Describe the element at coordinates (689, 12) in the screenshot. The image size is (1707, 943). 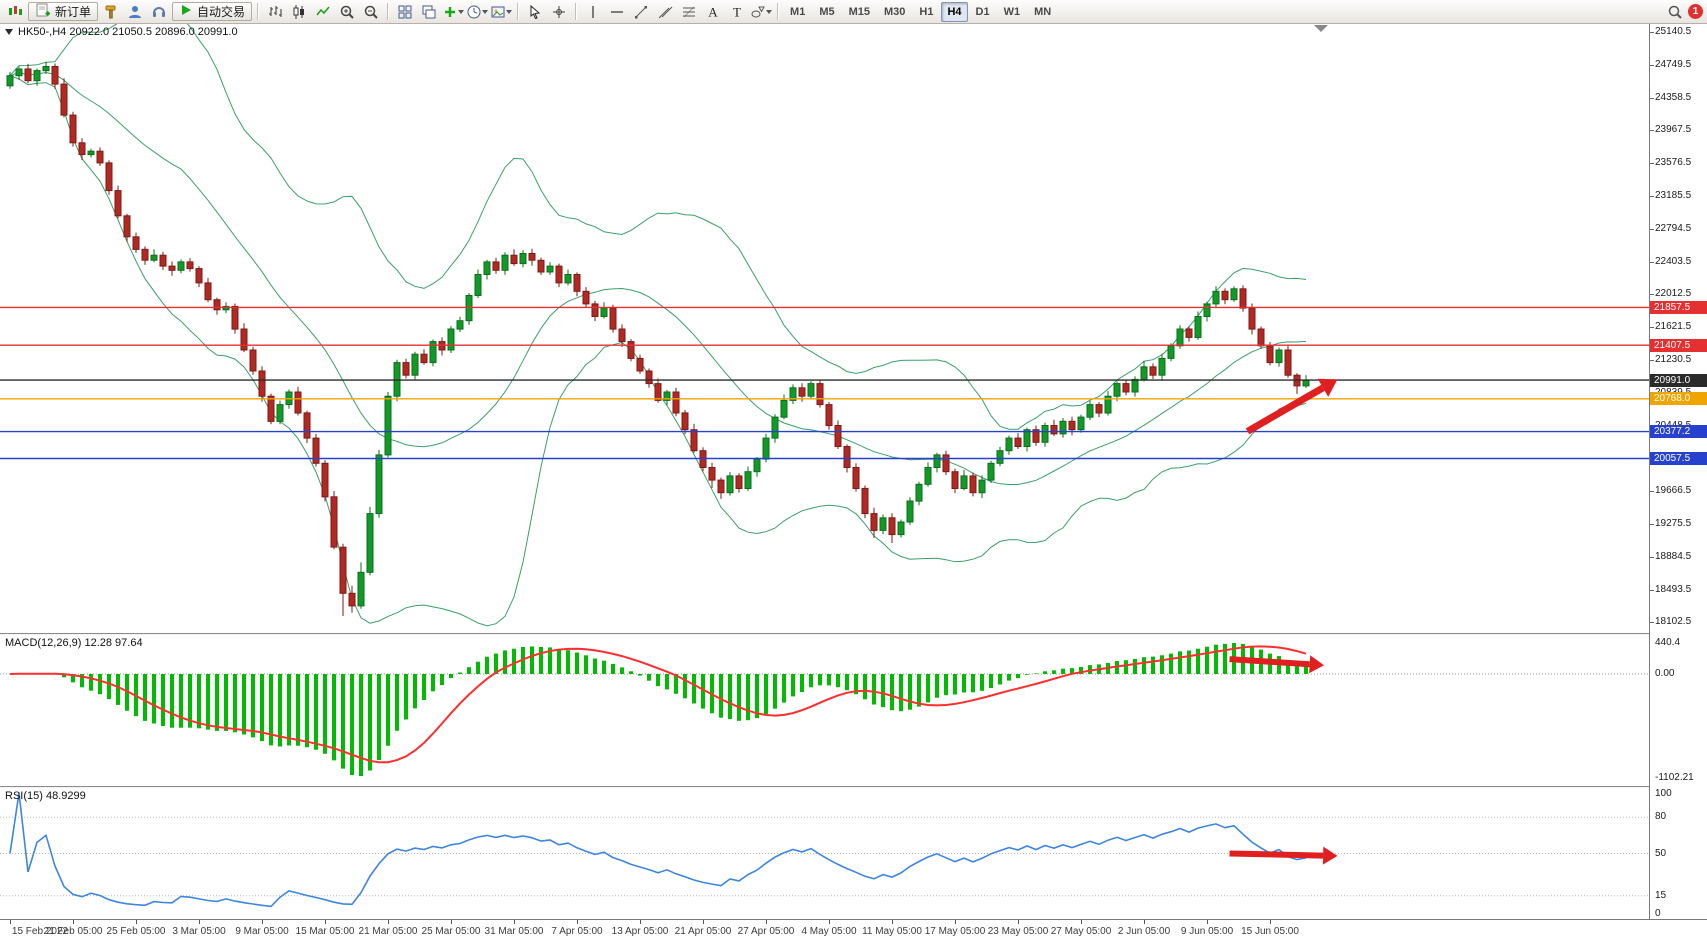
I see `fibonacci-tool-icon` at that location.